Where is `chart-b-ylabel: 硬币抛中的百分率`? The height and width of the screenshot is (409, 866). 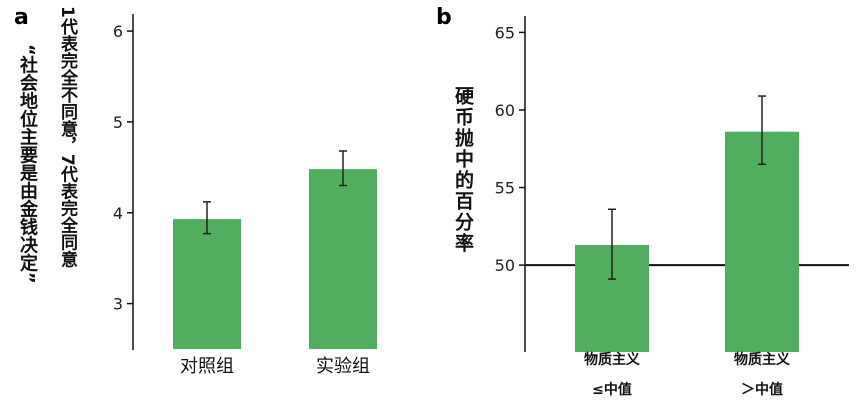
chart-b-ylabel: 硬币抛中的百分率 is located at coordinates (463, 170).